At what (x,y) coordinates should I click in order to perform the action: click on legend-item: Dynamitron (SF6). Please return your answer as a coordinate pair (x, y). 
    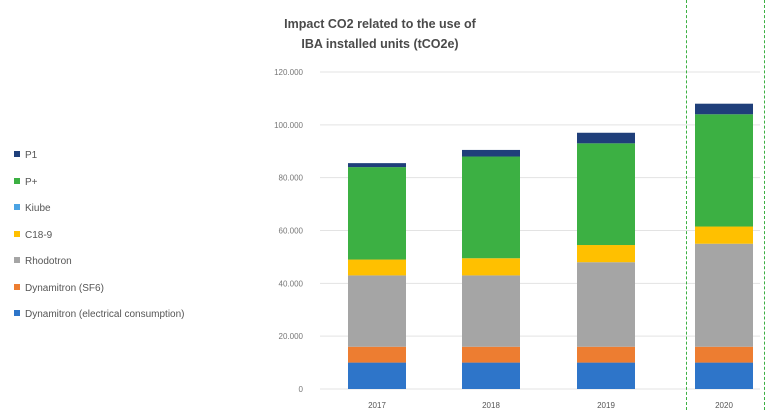
    Looking at the image, I should click on (59, 289).